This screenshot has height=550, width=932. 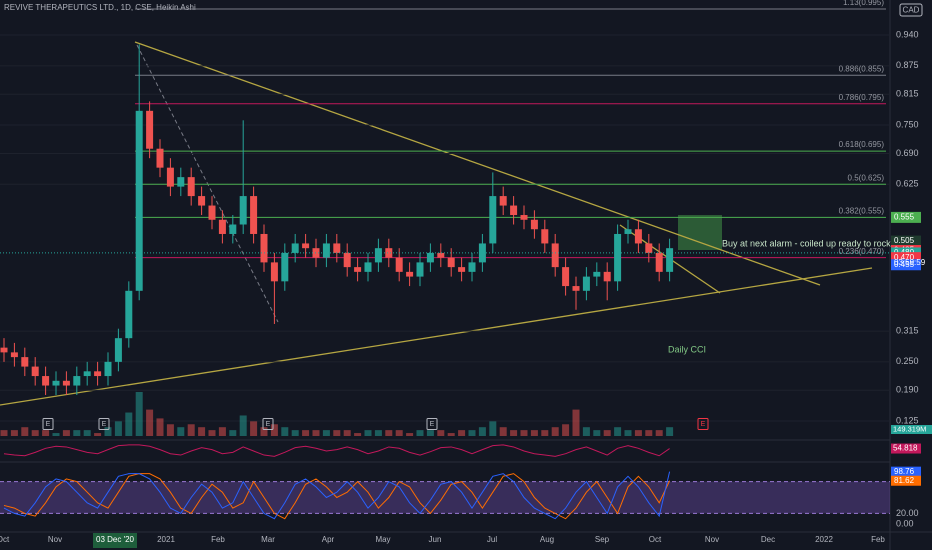 What do you see at coordinates (703, 424) in the screenshot?
I see `earnings-box` at bounding box center [703, 424].